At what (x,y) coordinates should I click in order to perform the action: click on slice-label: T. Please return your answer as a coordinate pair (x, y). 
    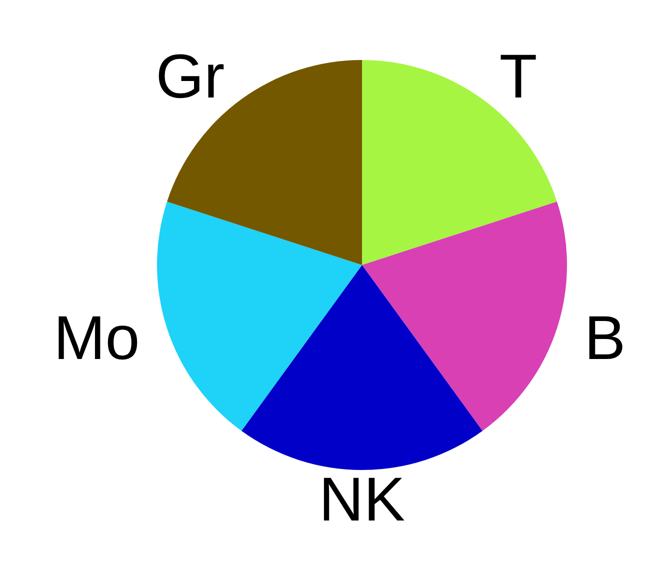
    Looking at the image, I should click on (518, 77).